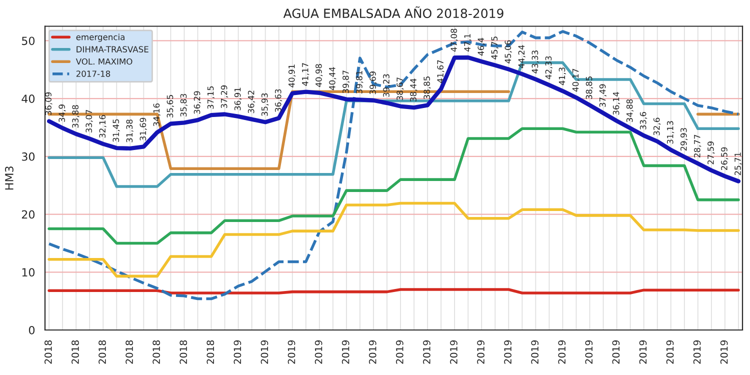 The image size is (750, 375). Describe the element at coordinates (9, 178) in the screenshot. I see `y-axis-title: HM3` at that location.